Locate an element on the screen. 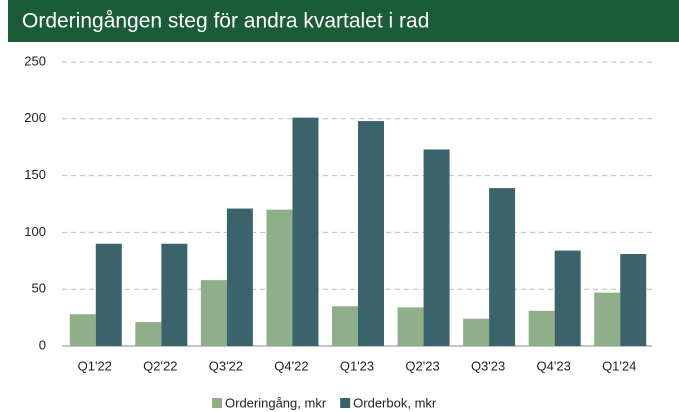 This screenshot has height=412, width=679. legend-label: Orderingång, mkr is located at coordinates (276, 402).